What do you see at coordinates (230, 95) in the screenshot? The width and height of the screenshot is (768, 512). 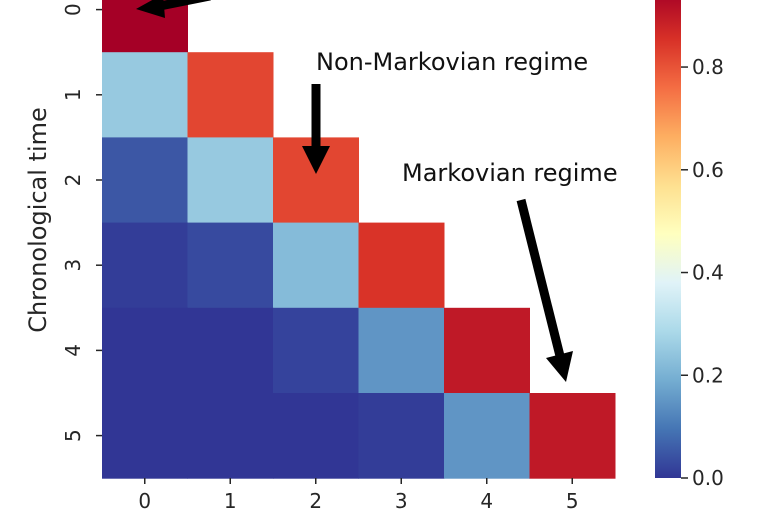 I see `heatmap-cell-r1-c1` at bounding box center [230, 95].